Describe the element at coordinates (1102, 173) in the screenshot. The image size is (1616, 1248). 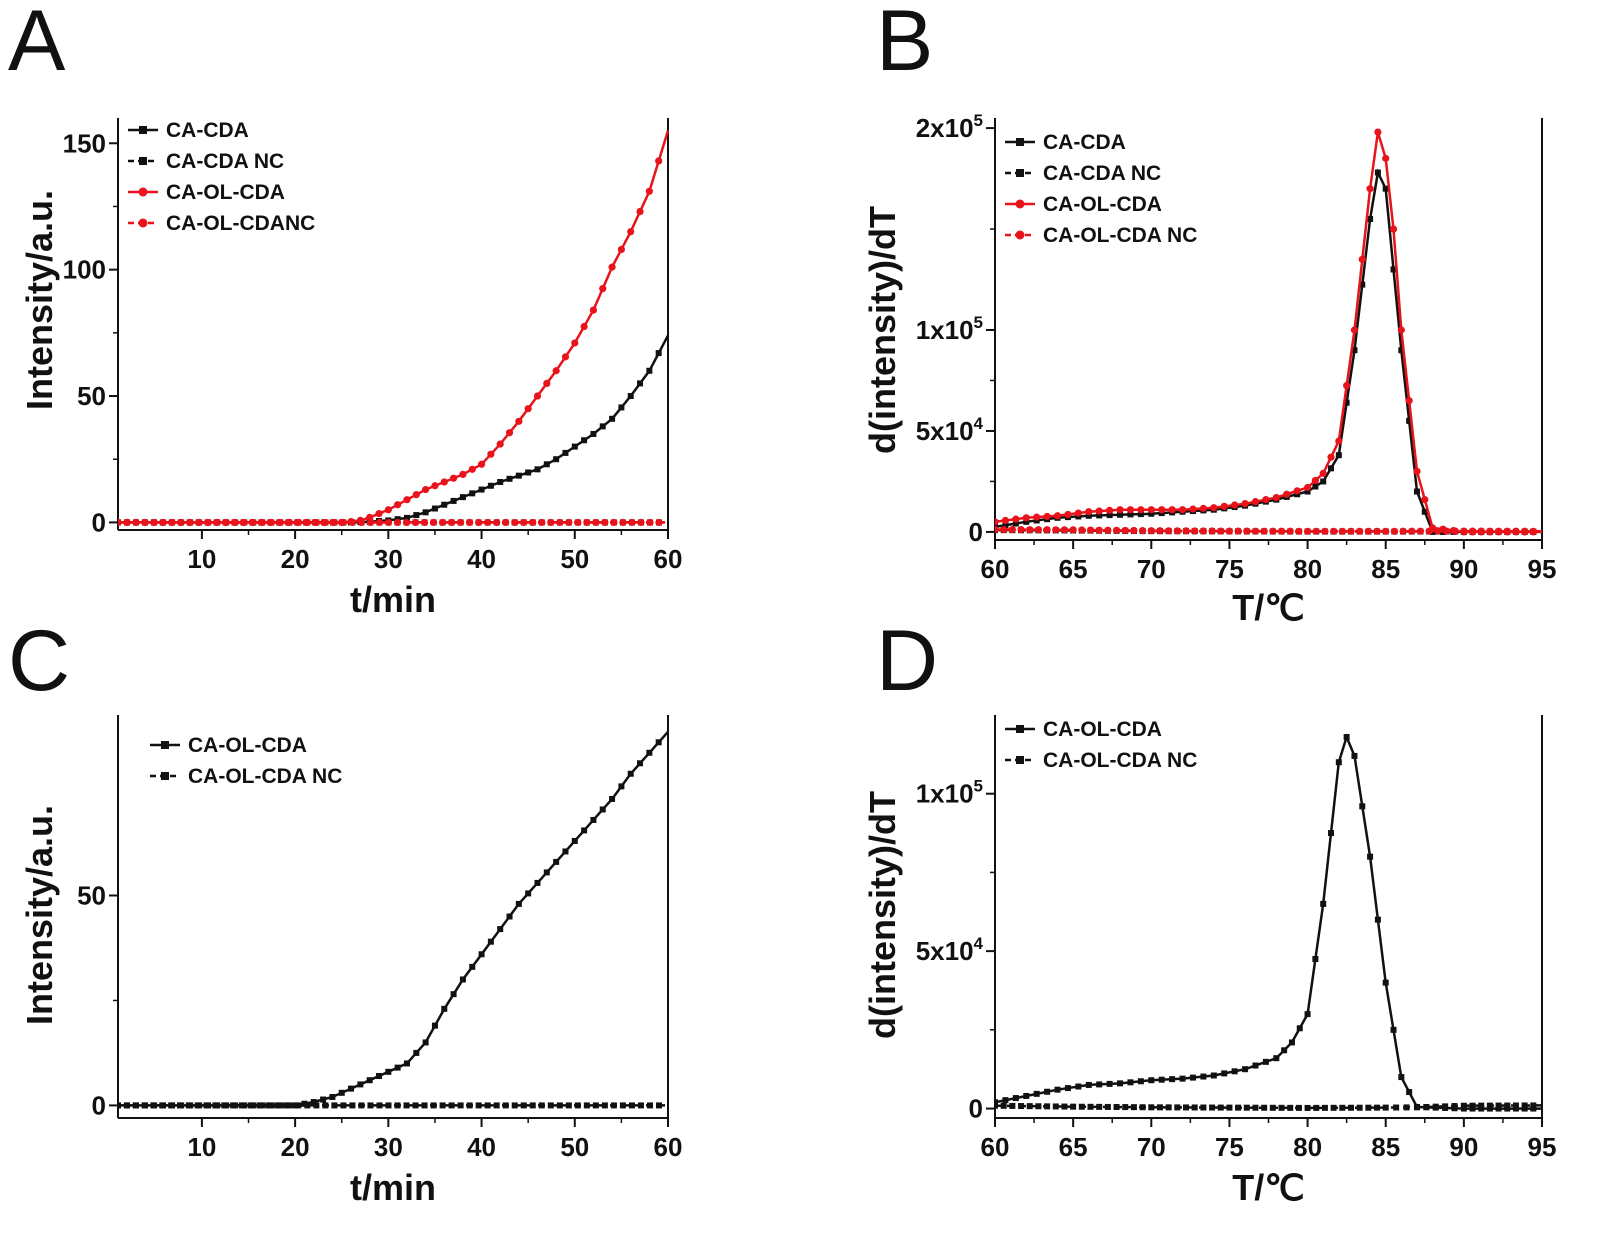
I see `legend-label: CA-CDA NC` at that location.